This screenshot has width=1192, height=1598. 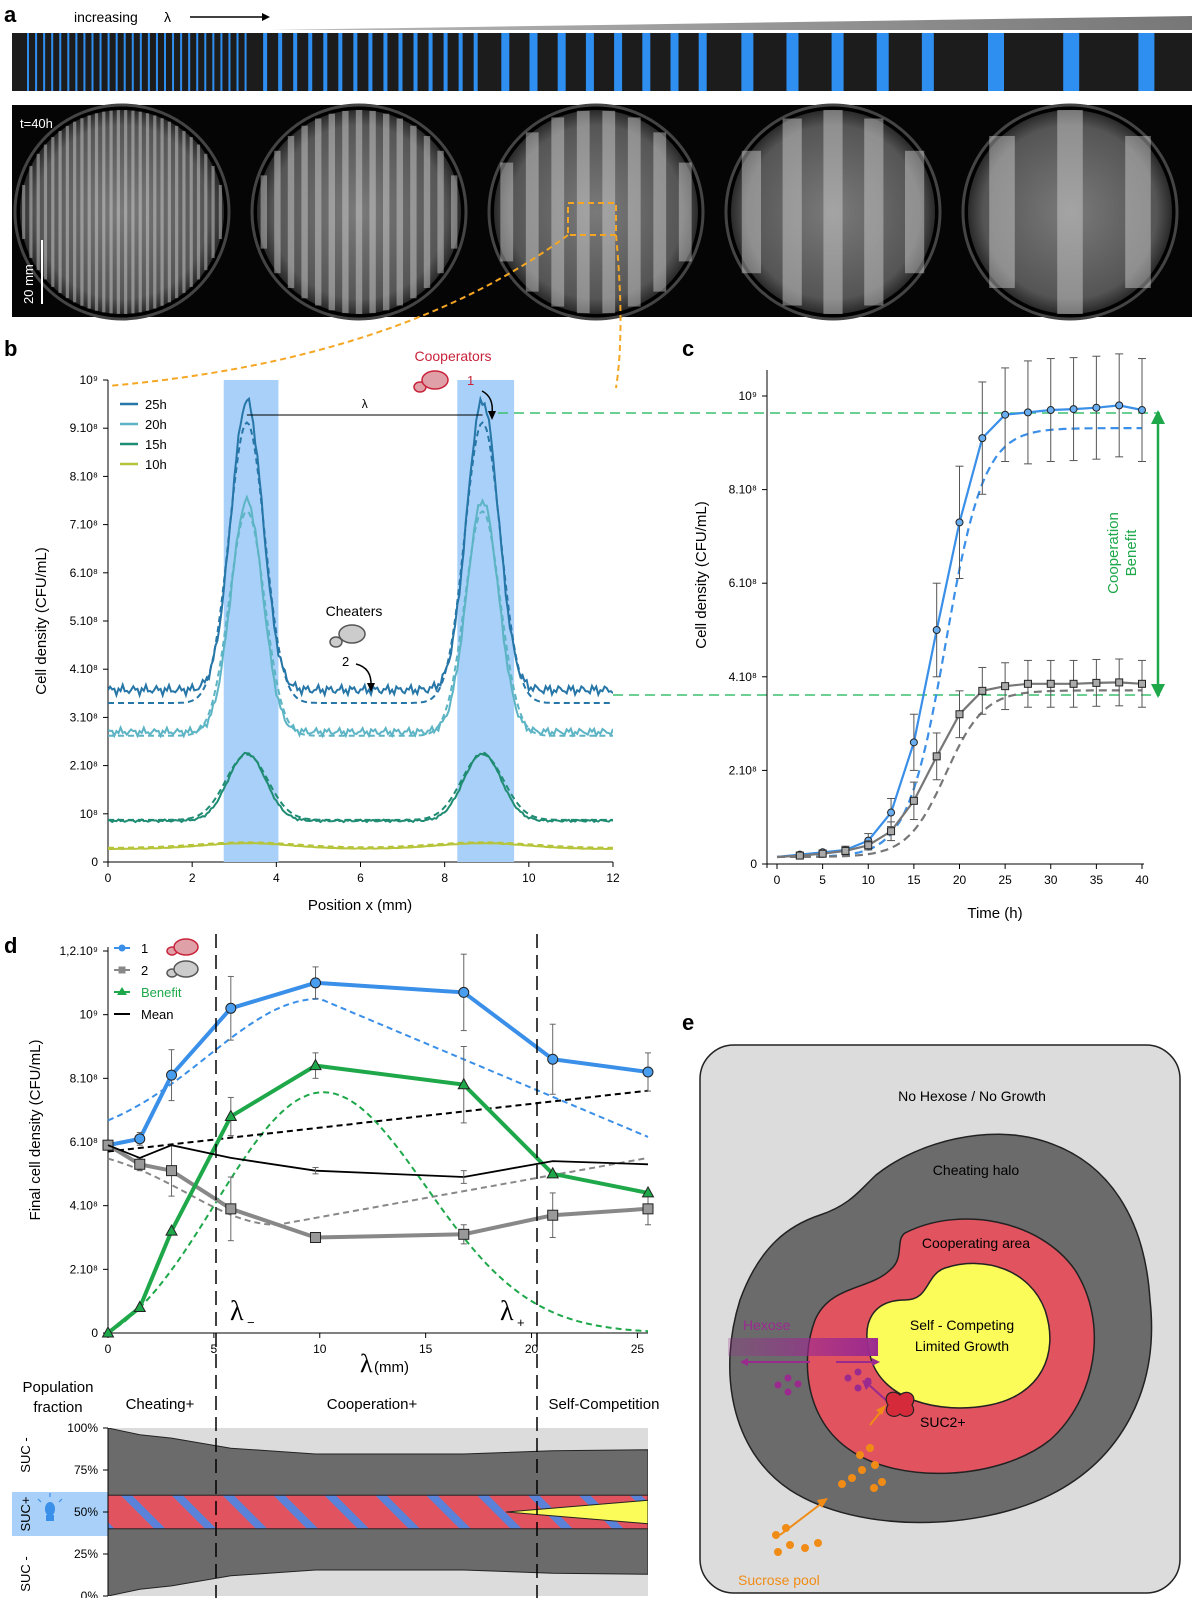 I want to click on x-tick-label: 25, so click(x=638, y=1349).